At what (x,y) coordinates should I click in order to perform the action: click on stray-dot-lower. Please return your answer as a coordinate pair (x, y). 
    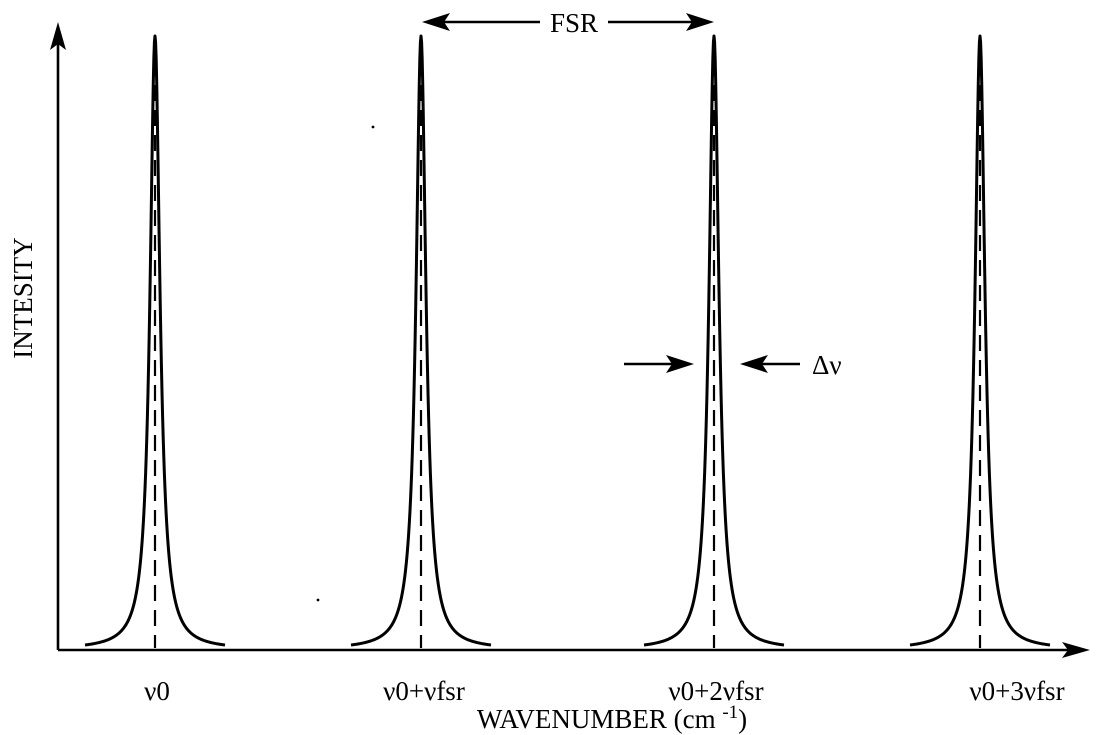
    Looking at the image, I should click on (318, 600).